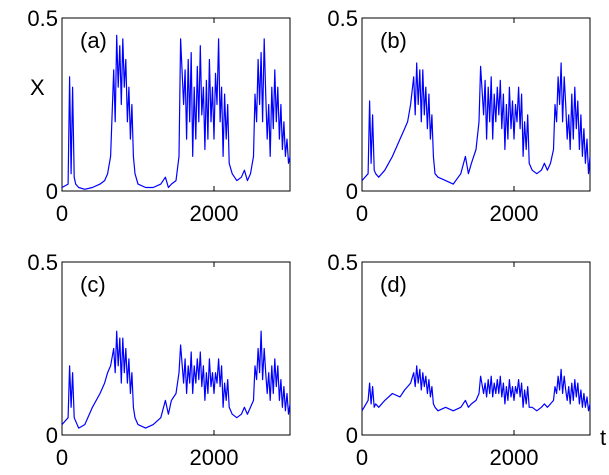  What do you see at coordinates (393, 40) in the screenshot?
I see `panel-label: (b)` at bounding box center [393, 40].